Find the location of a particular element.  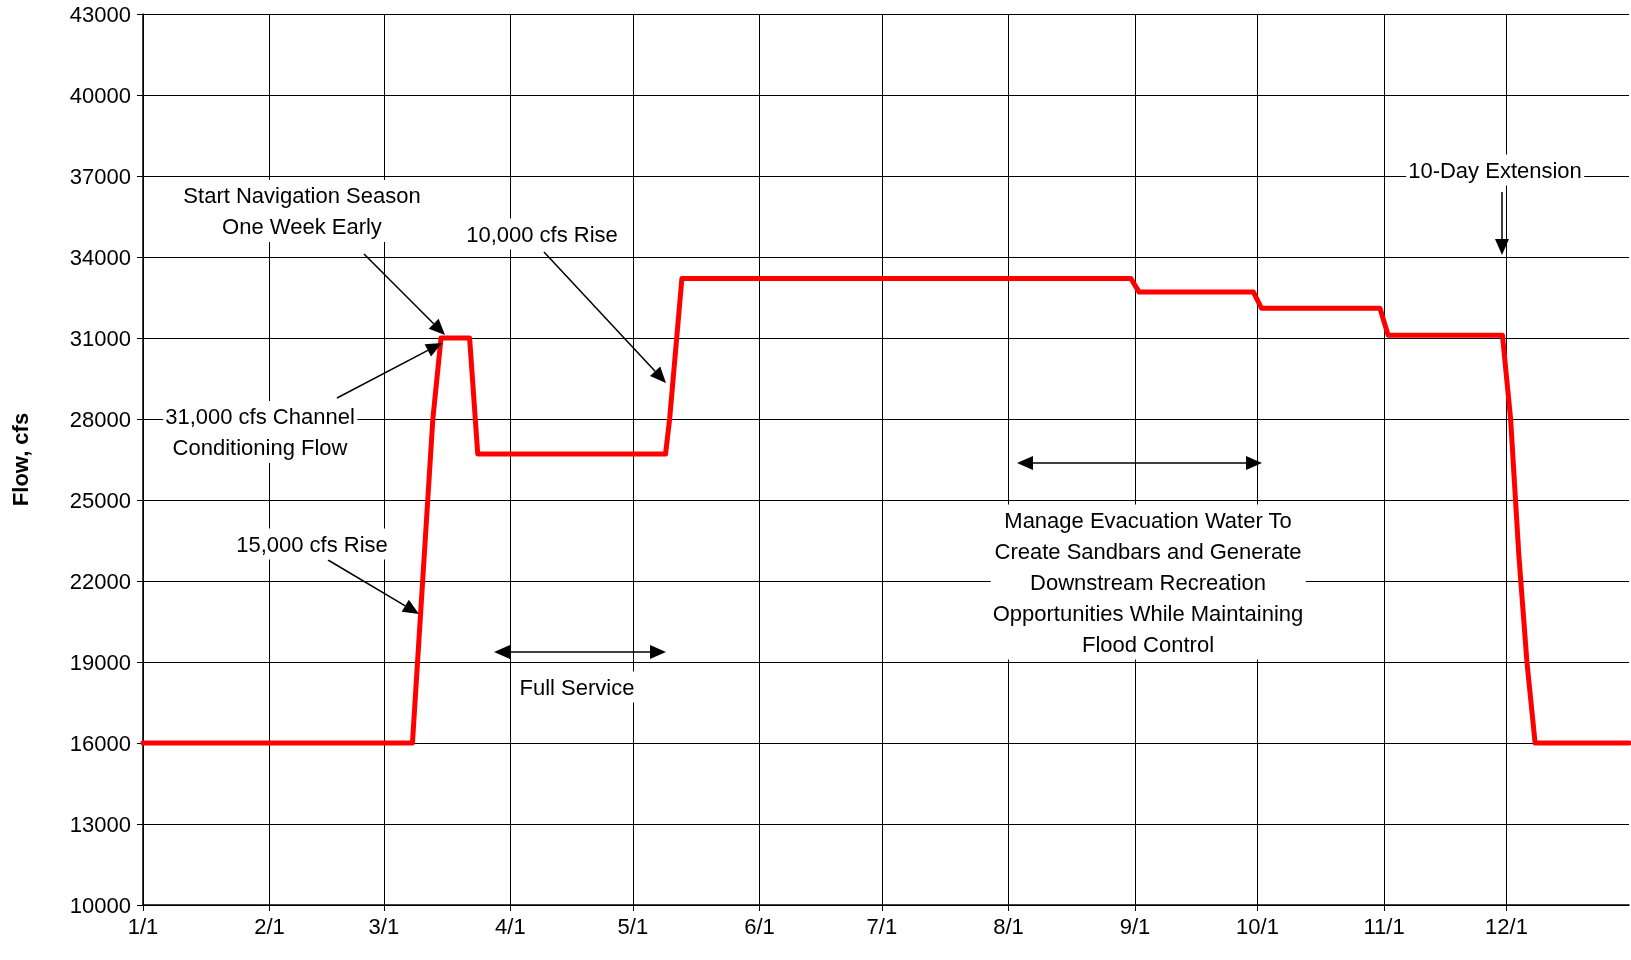

y-tick-label: 19000 is located at coordinates (100, 662).